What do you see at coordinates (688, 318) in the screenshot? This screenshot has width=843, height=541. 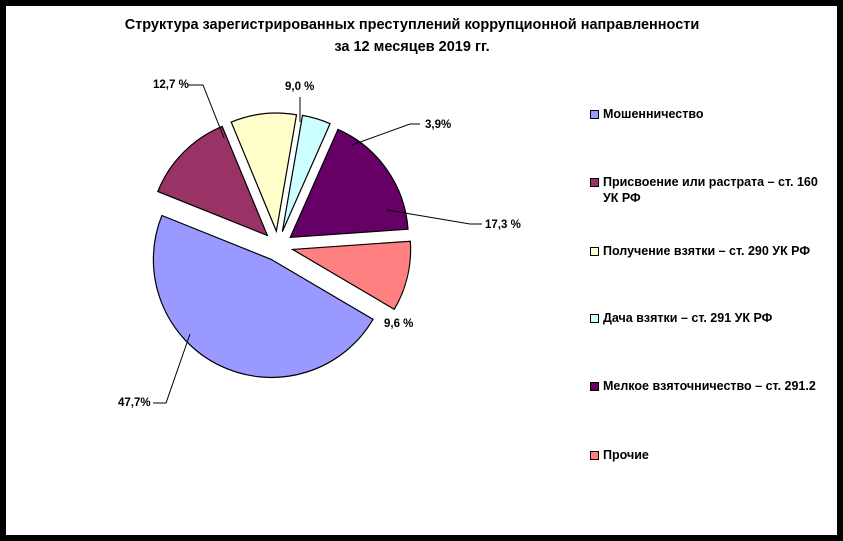 I see `legend-label: Дача взятки – ст. 291 УК РФ` at bounding box center [688, 318].